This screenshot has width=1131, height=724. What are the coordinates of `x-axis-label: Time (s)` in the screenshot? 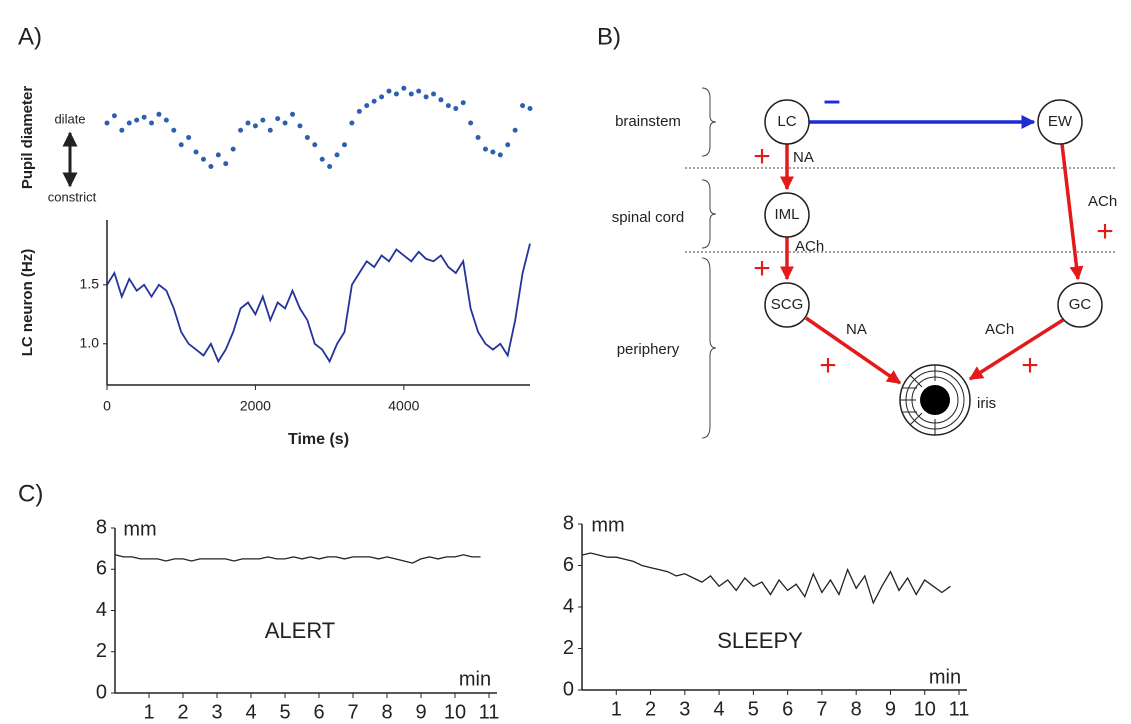 It's located at (318, 439).